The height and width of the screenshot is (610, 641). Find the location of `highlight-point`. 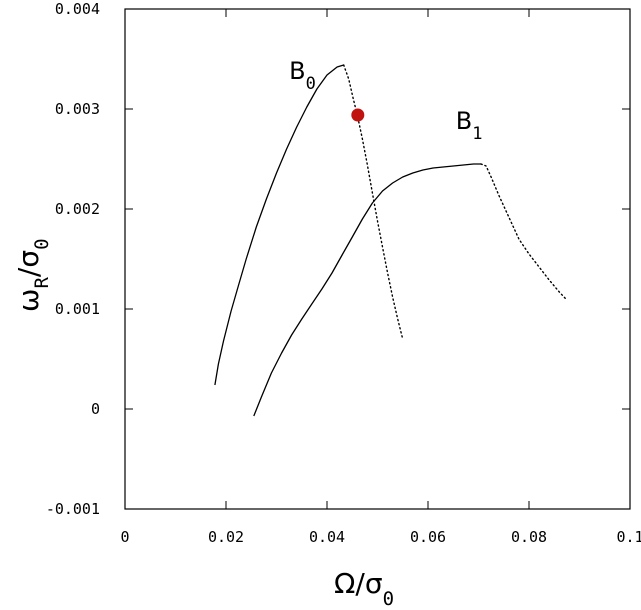

highlight-point is located at coordinates (358, 115).